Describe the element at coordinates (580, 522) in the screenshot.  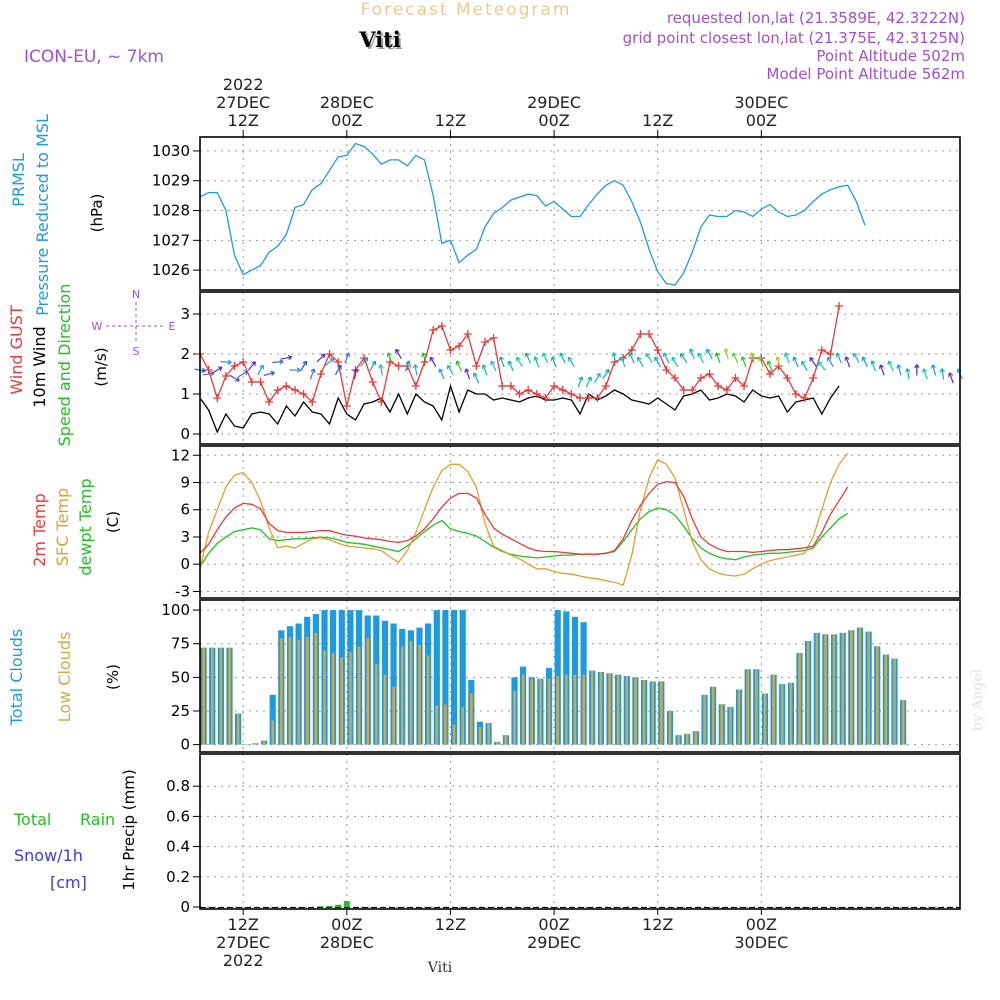
I see `panel-frame` at that location.